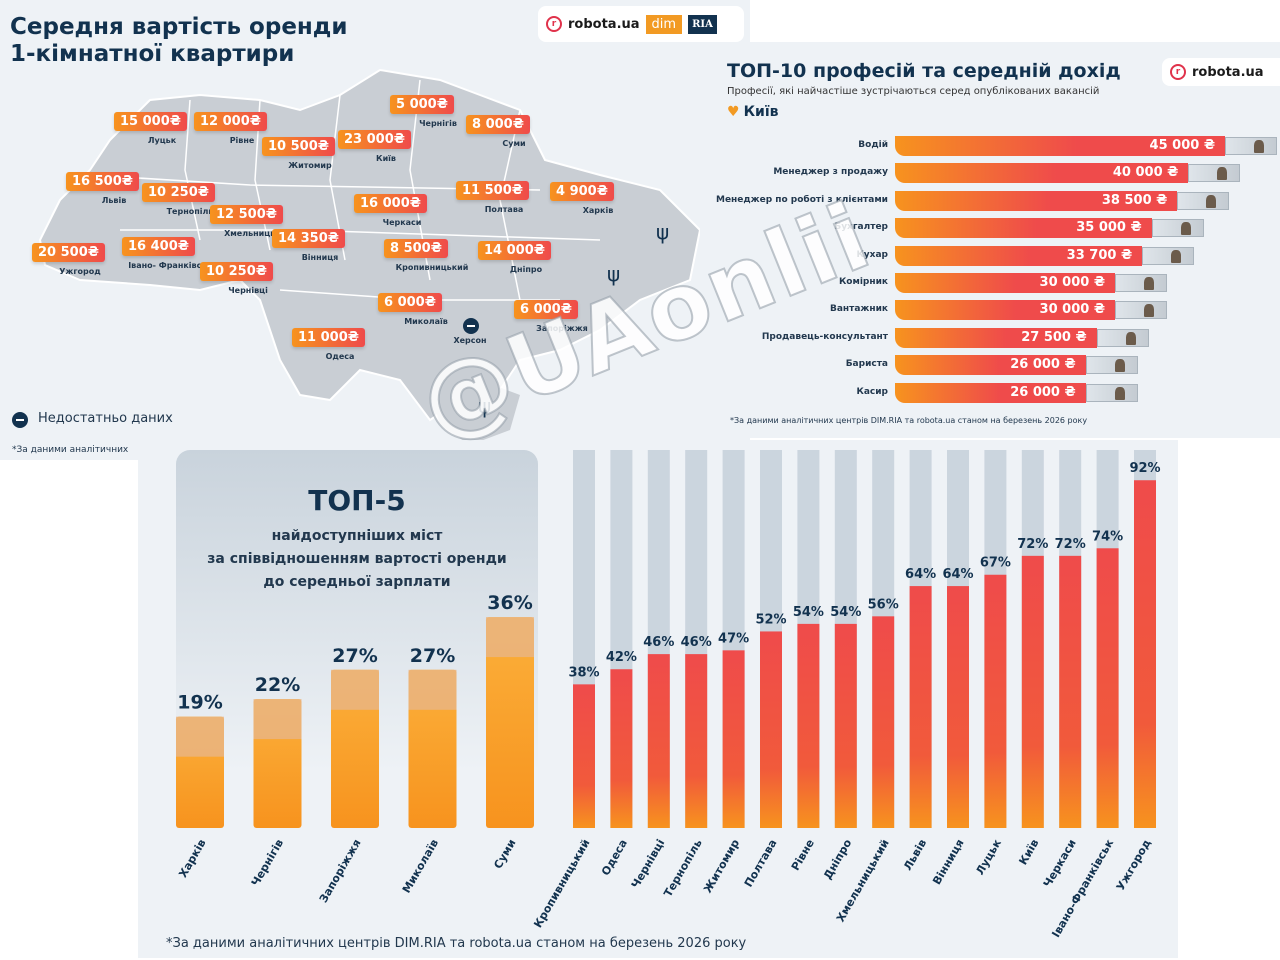  What do you see at coordinates (526, 269) in the screenshot?
I see `city-name: Дніпро` at bounding box center [526, 269].